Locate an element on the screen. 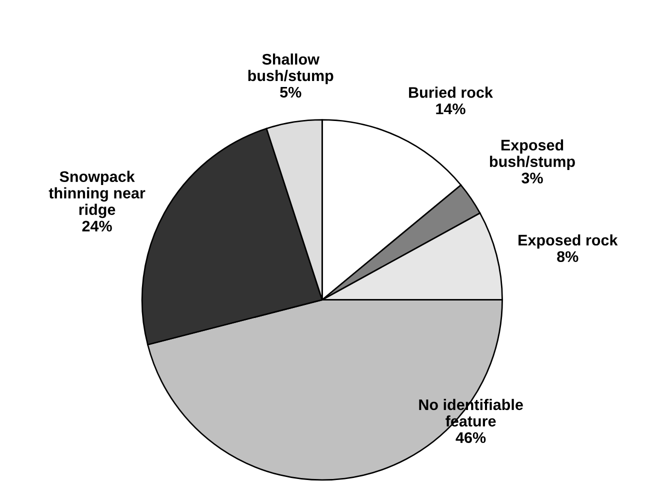 The width and height of the screenshot is (667, 501). data-label: 46% is located at coordinates (471, 438).